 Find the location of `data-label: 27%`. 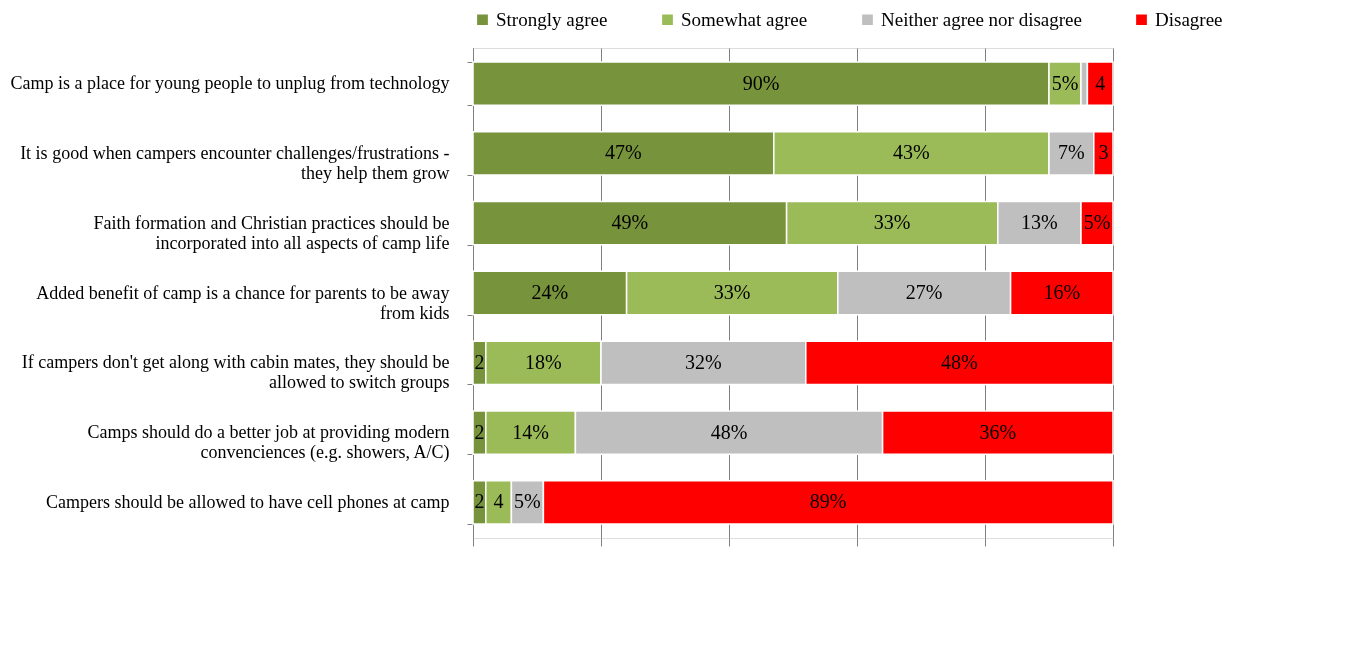

data-label: 27% is located at coordinates (924, 292).